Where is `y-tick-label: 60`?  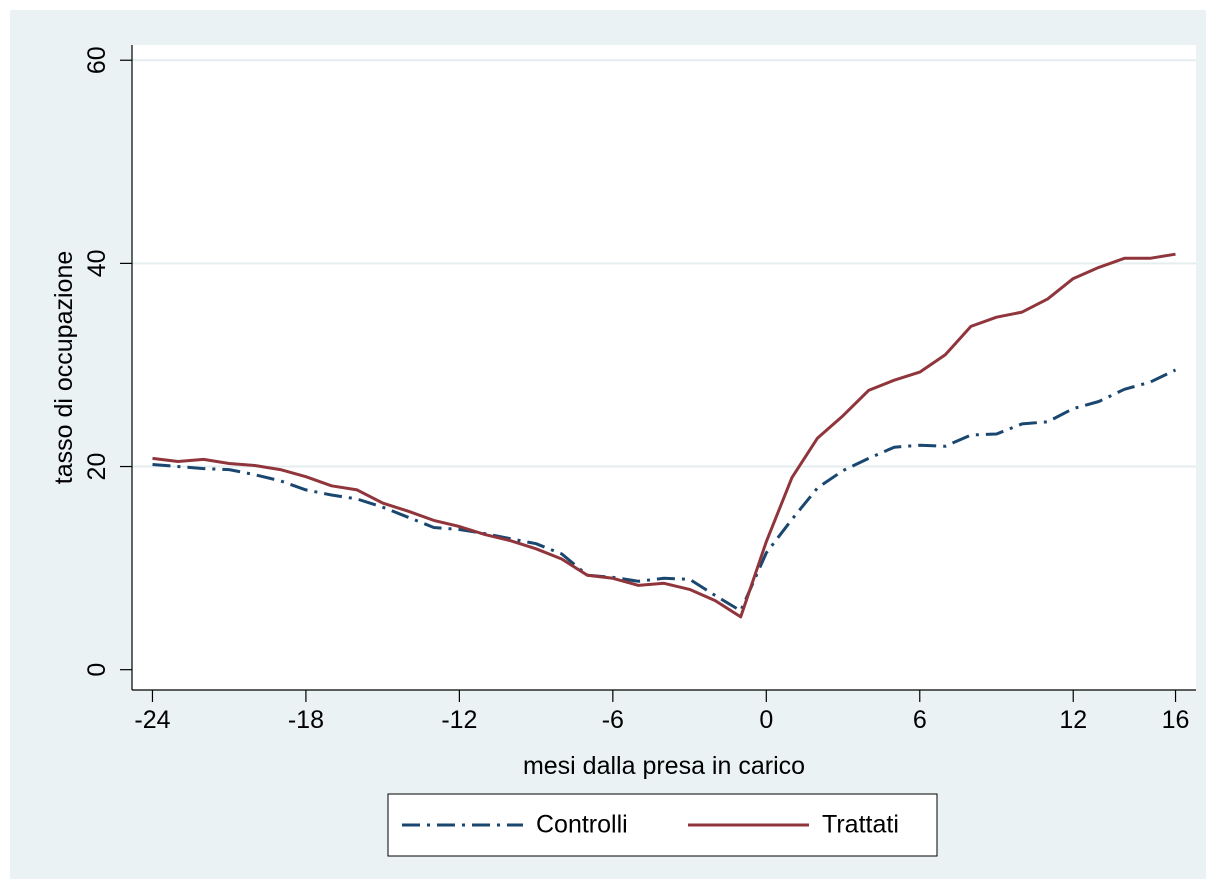 y-tick-label: 60 is located at coordinates (97, 60).